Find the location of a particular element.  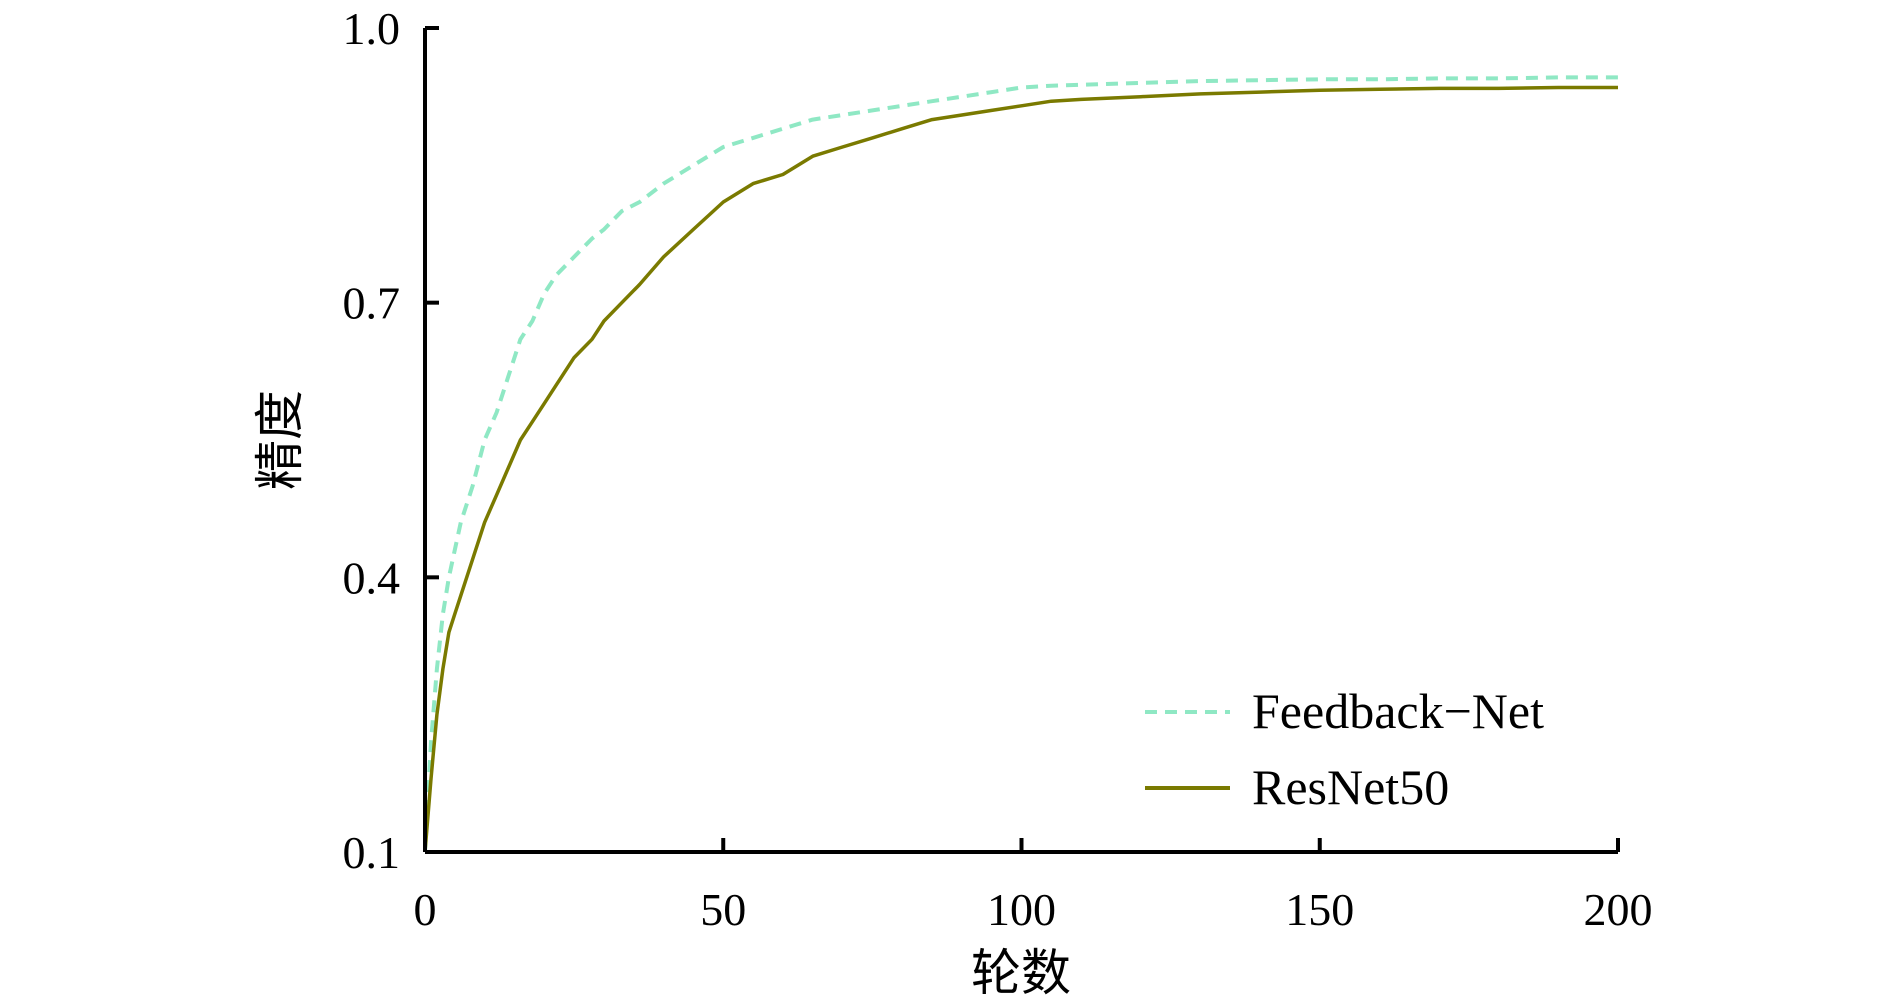

x-tick-label: 200 is located at coordinates (1618, 909).